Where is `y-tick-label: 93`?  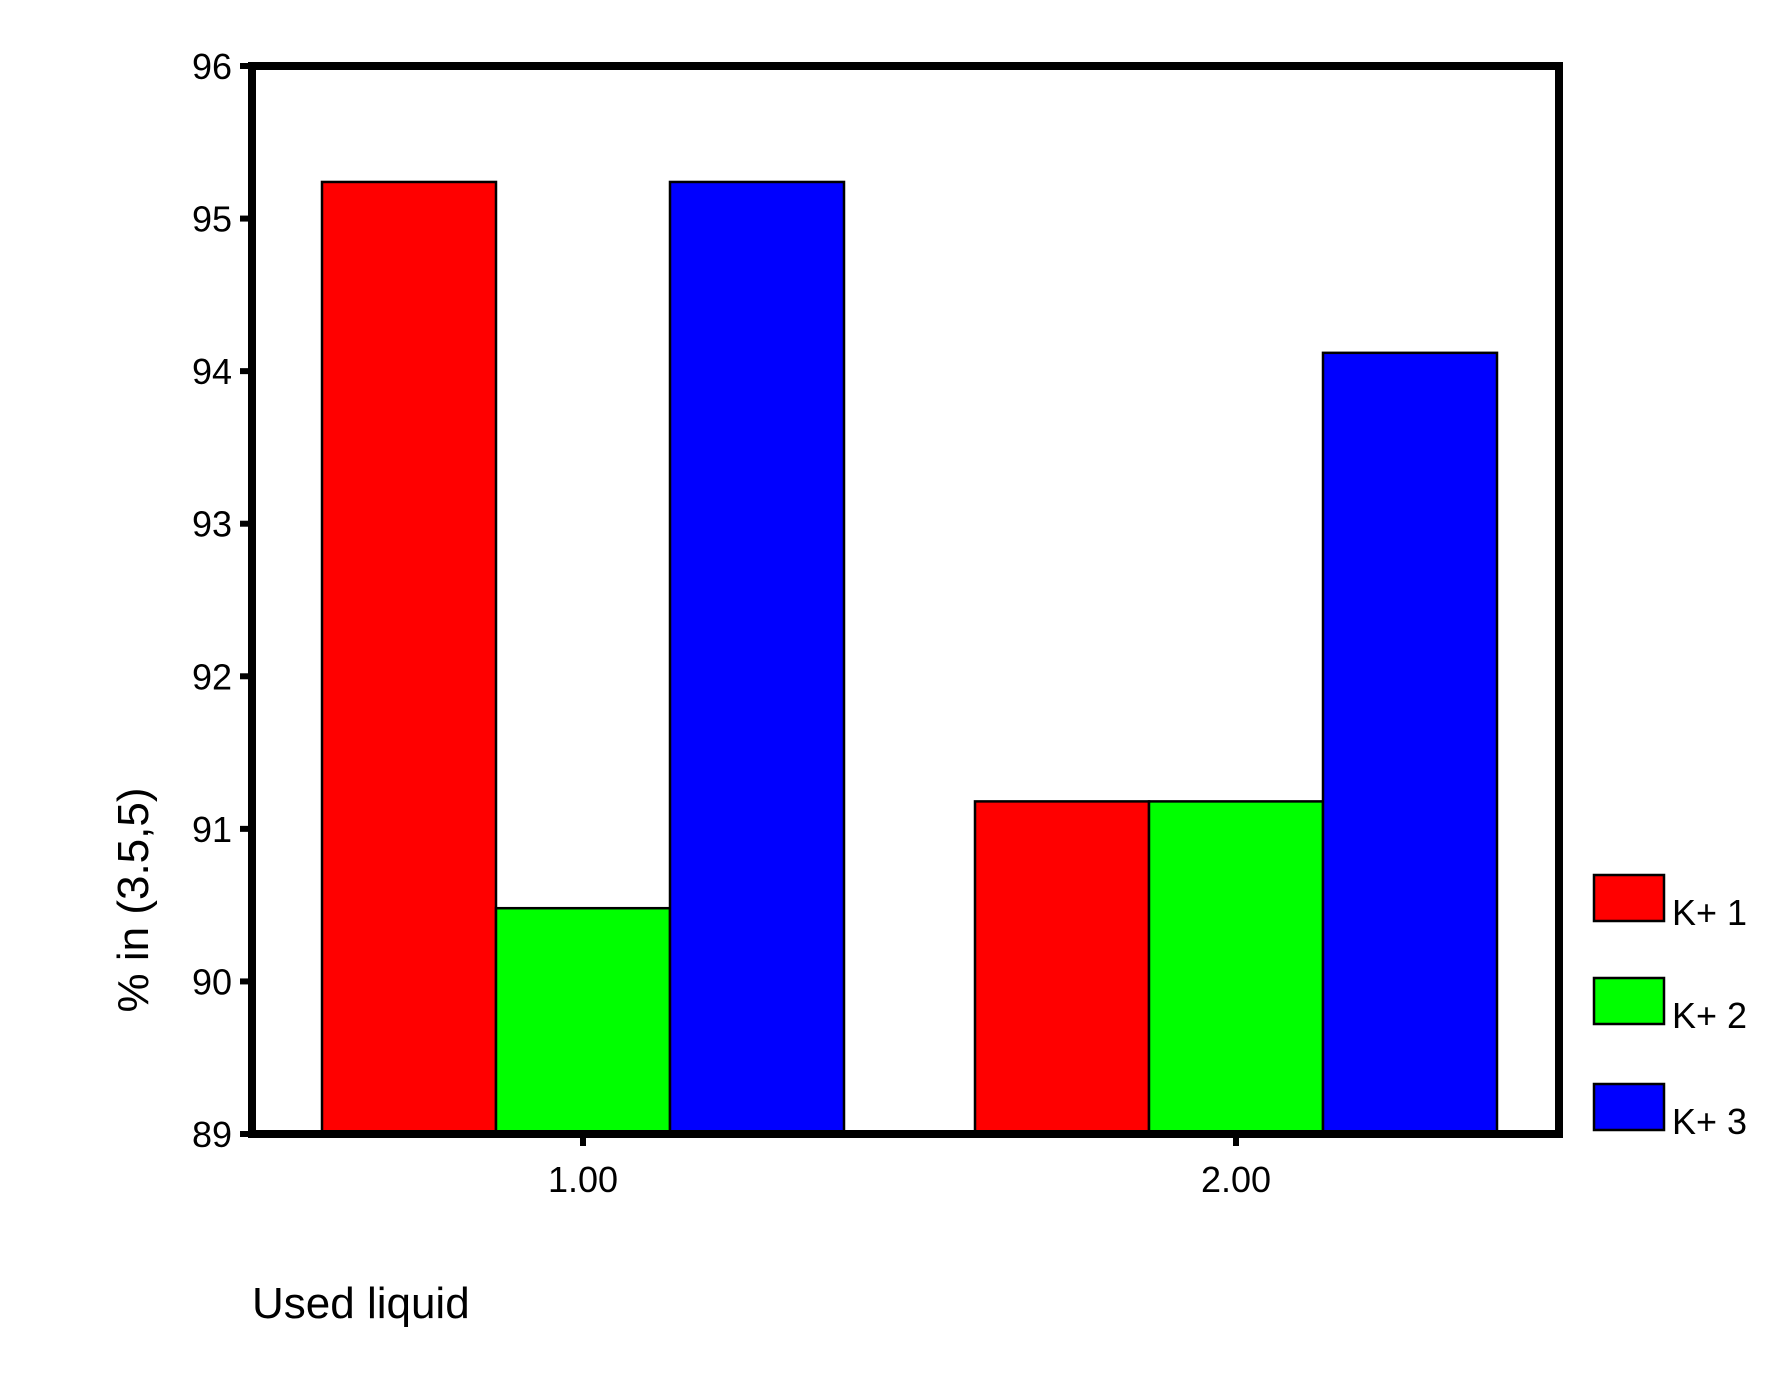
y-tick-label: 93 is located at coordinates (212, 524).